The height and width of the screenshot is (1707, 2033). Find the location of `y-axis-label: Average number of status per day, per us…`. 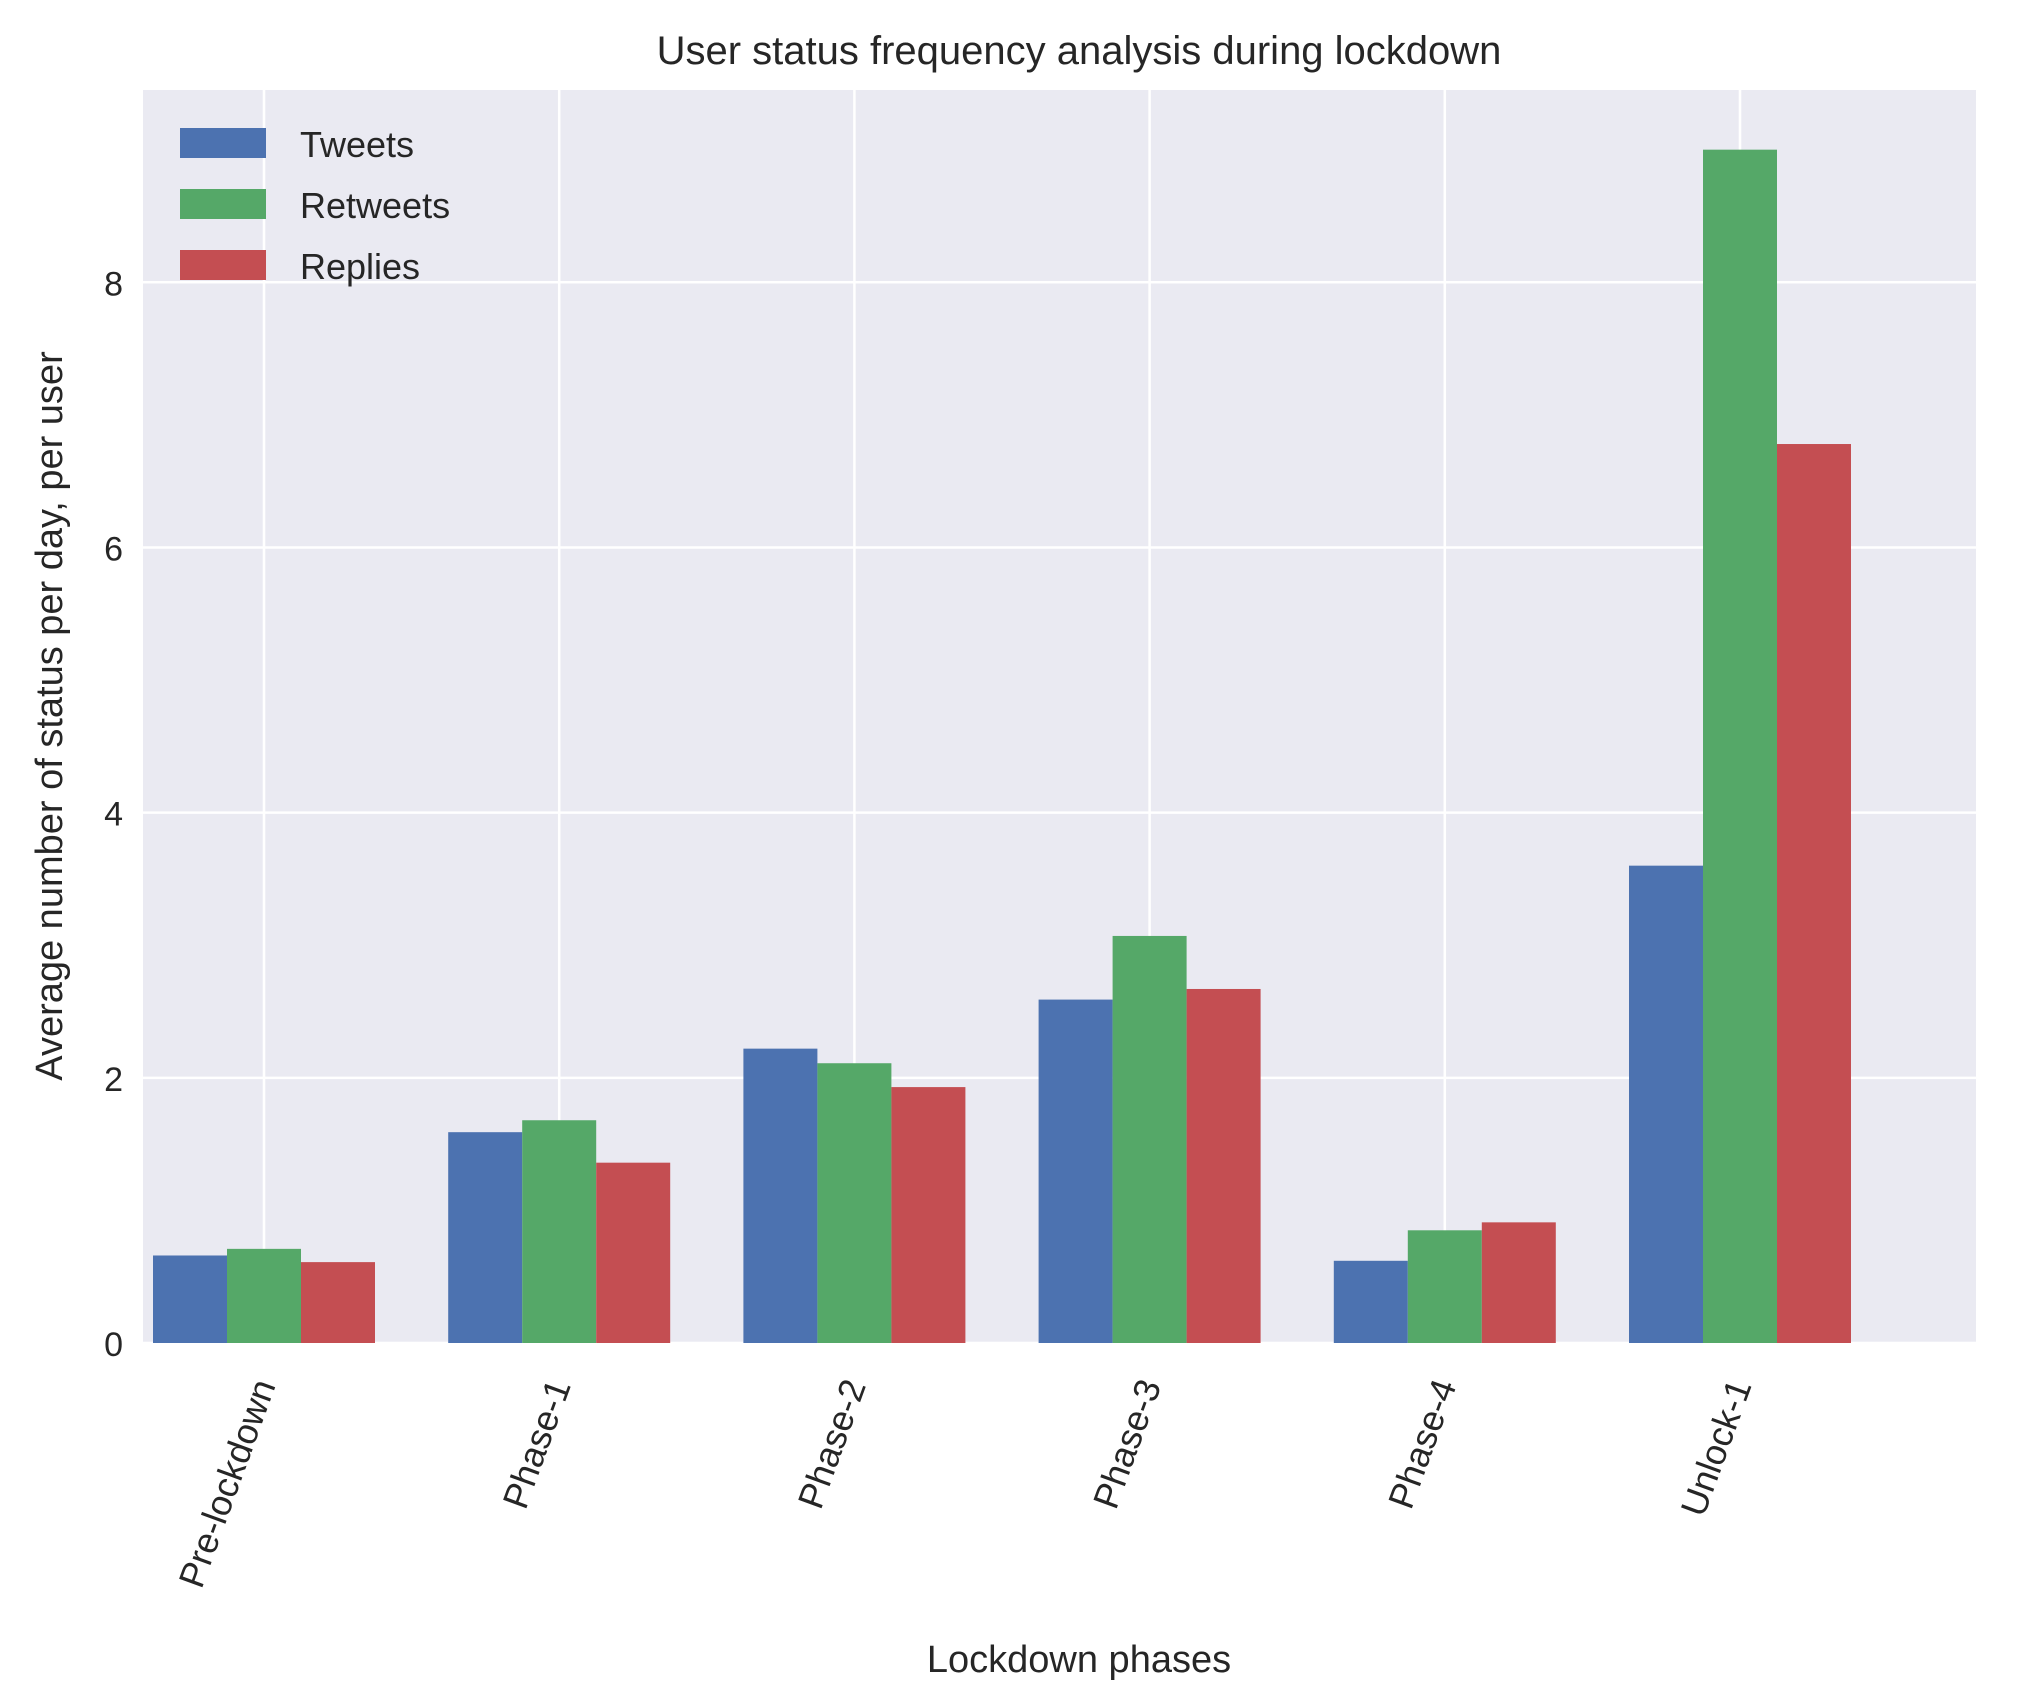

y-axis-label: Average number of status per day, per us… is located at coordinates (50, 716).